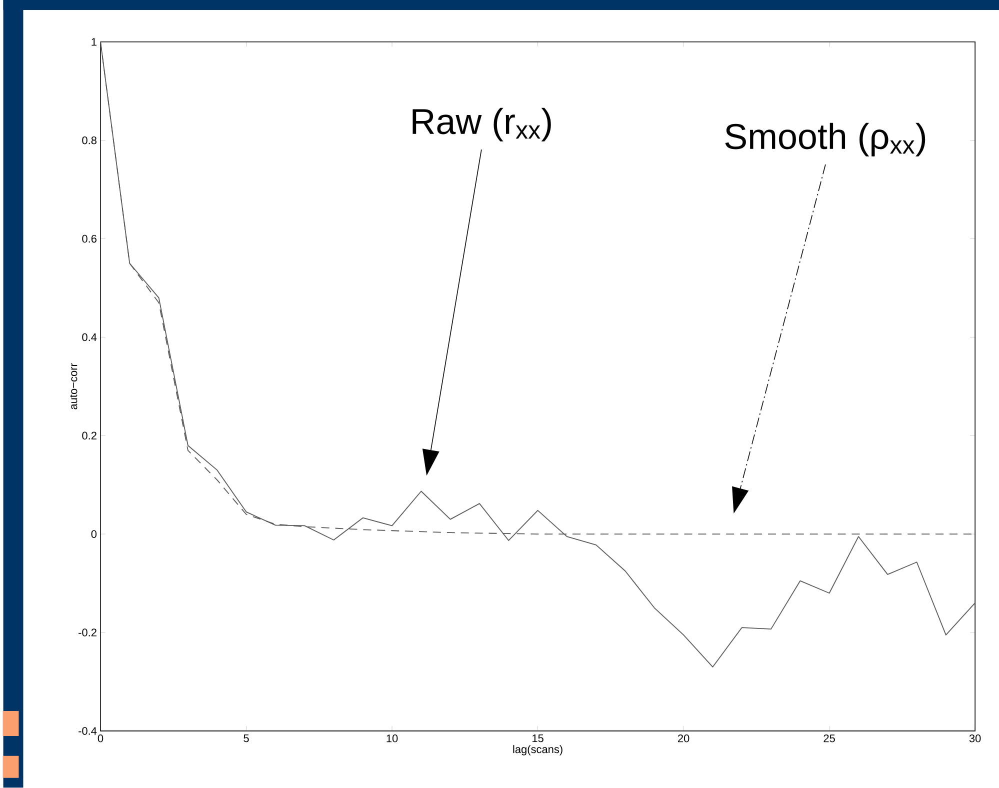  Describe the element at coordinates (101, 738) in the screenshot. I see `x-tick-label: 0` at that location.